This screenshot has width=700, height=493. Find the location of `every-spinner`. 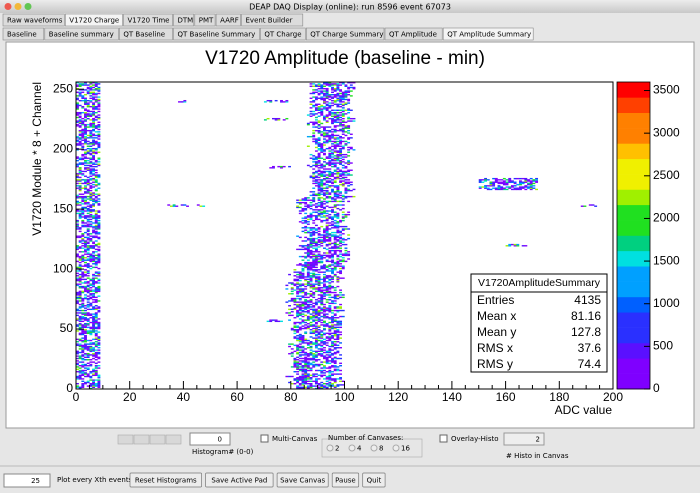

every-spinner is located at coordinates (27, 480).